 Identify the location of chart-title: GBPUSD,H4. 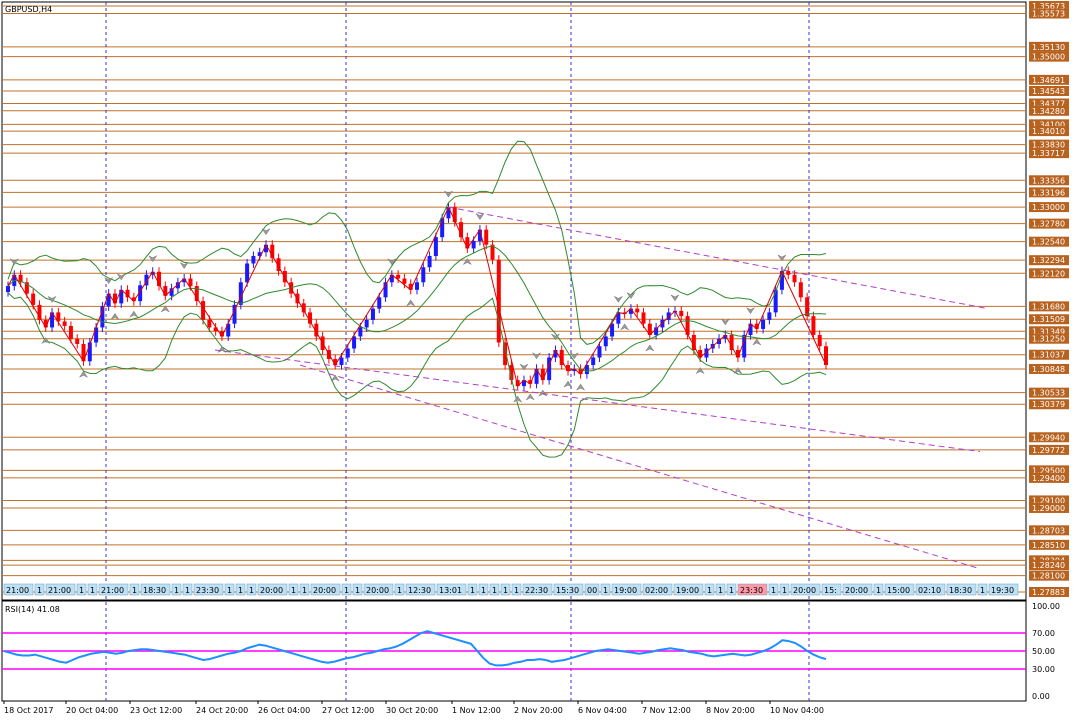
(28, 9).